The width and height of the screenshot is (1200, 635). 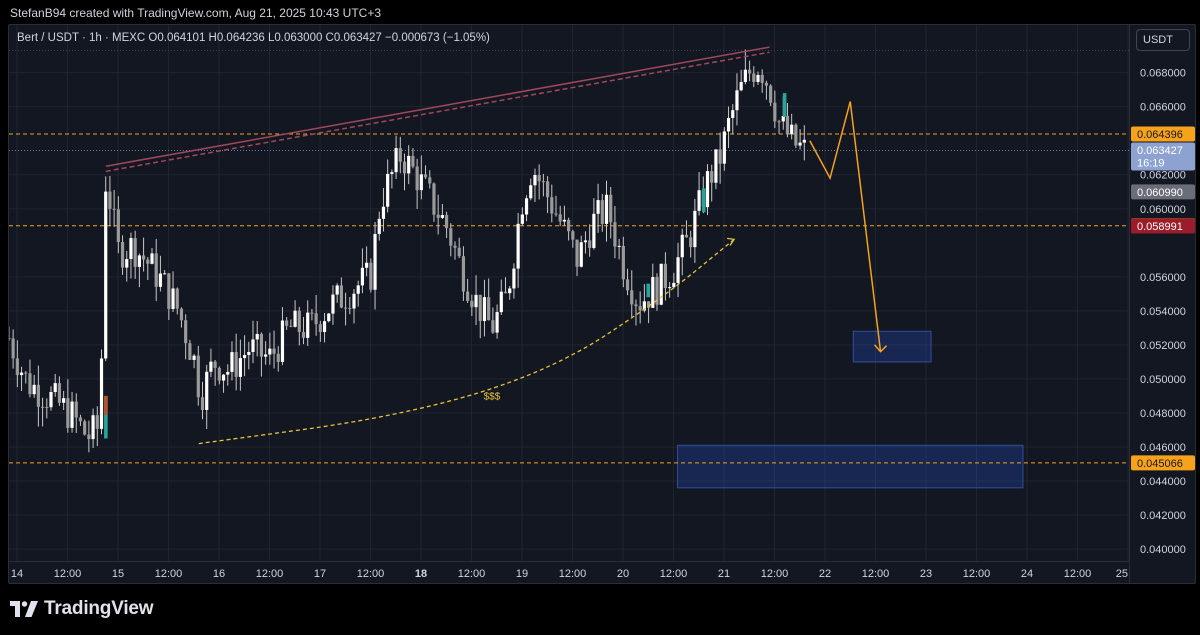 I want to click on tradingview-logo: TradingView, so click(x=82, y=609).